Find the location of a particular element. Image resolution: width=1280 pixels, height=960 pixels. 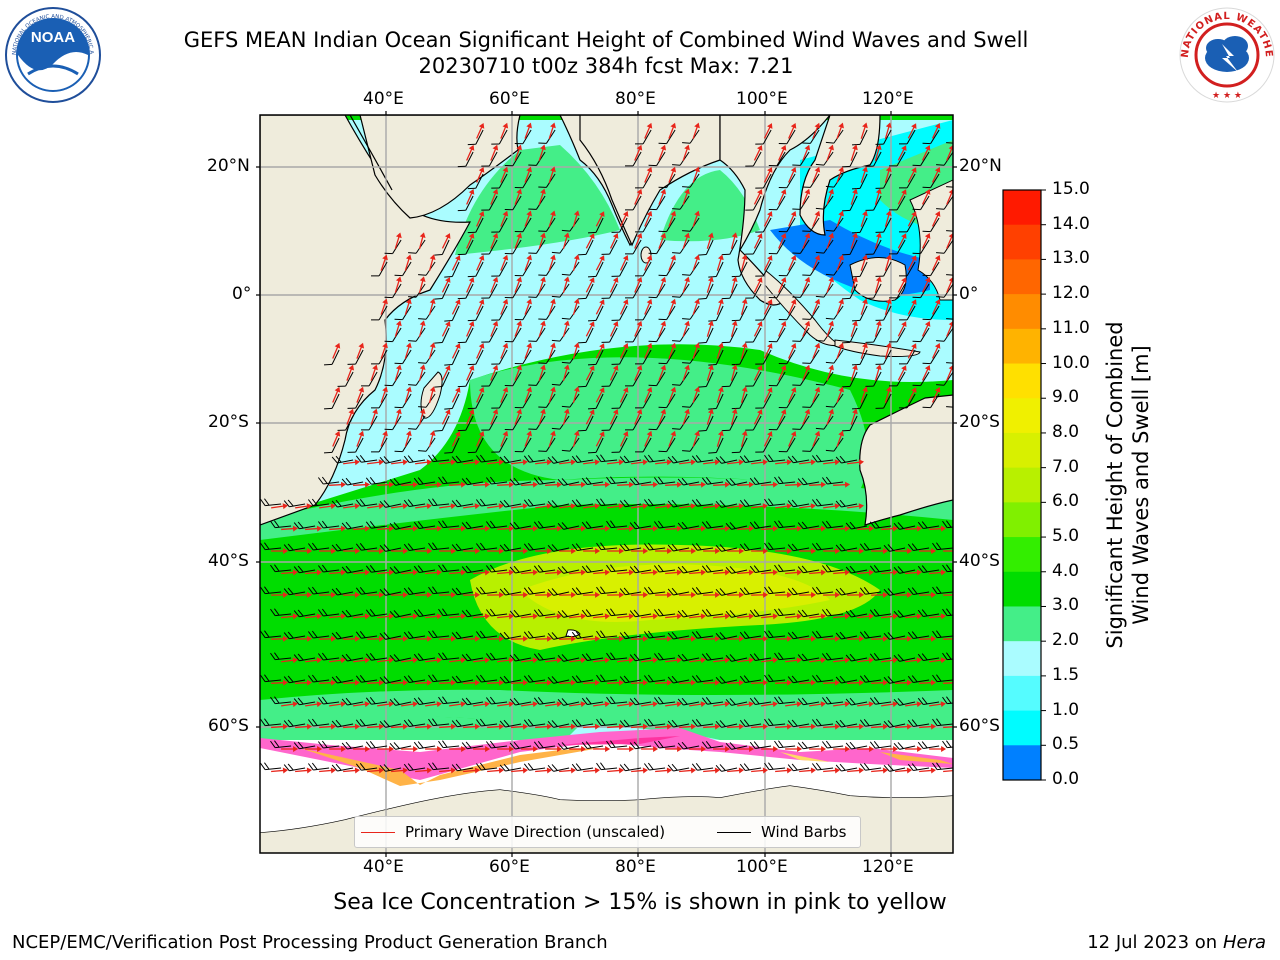

colorbar-tick-label: 9.0 is located at coordinates (1066, 397).